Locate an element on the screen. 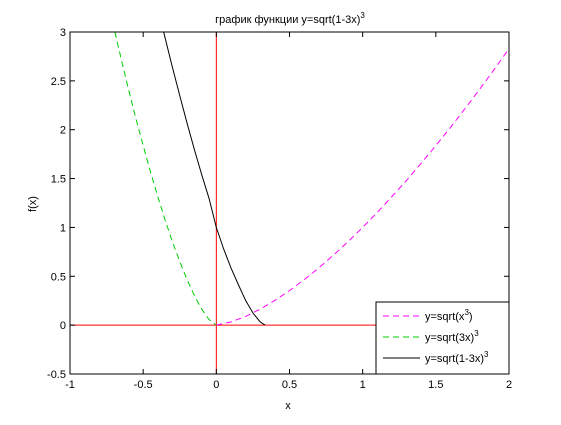 Image resolution: width=561 pixels, height=425 pixels. y-tick-label: 3 is located at coordinates (63, 33).